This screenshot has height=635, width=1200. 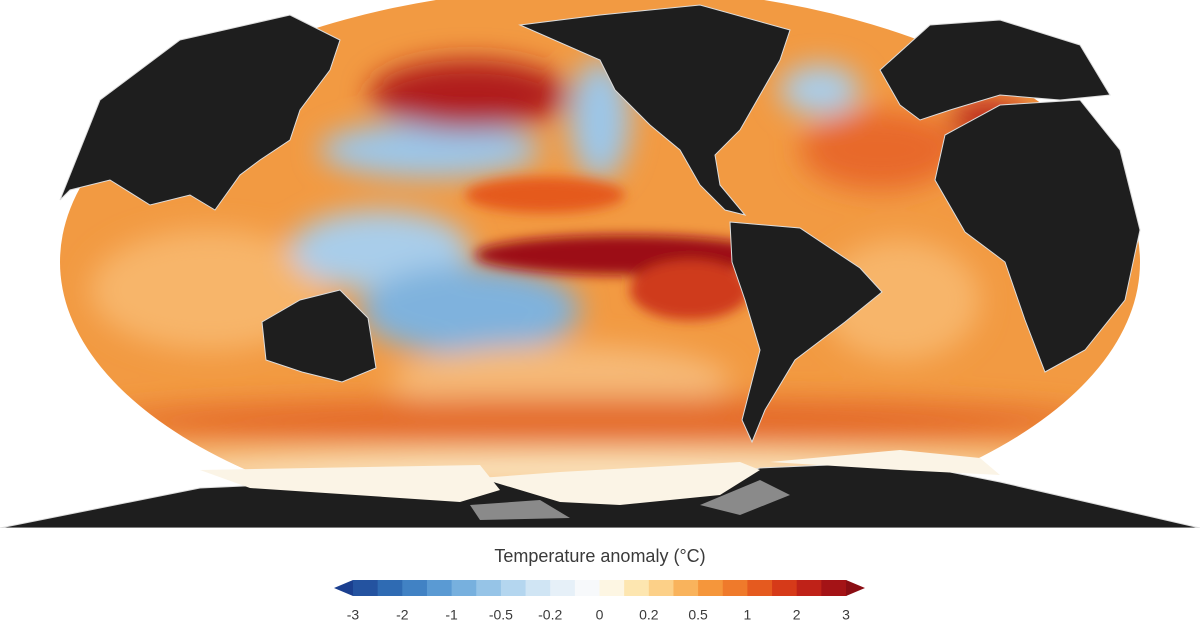 I want to click on colorbar-tick-label: -2, so click(x=402, y=615).